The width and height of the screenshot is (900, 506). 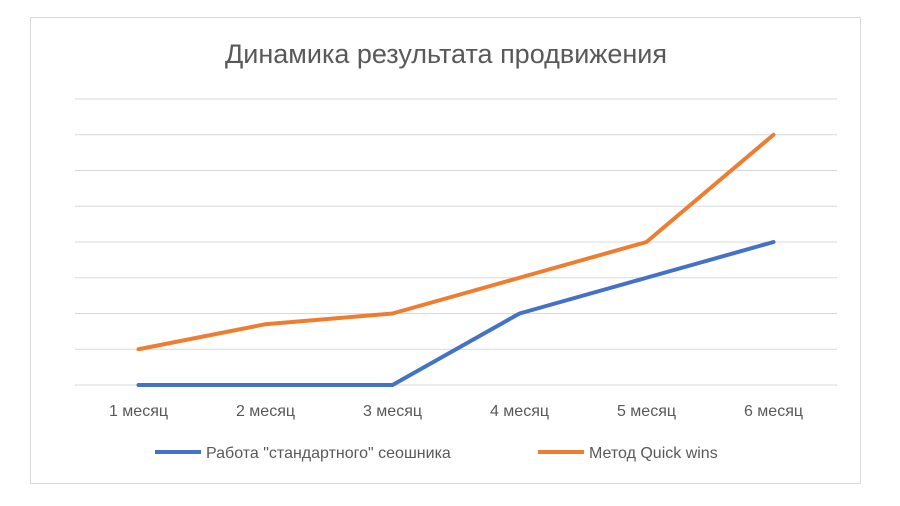 I want to click on x-tick-label: 5 месяц, so click(x=646, y=411).